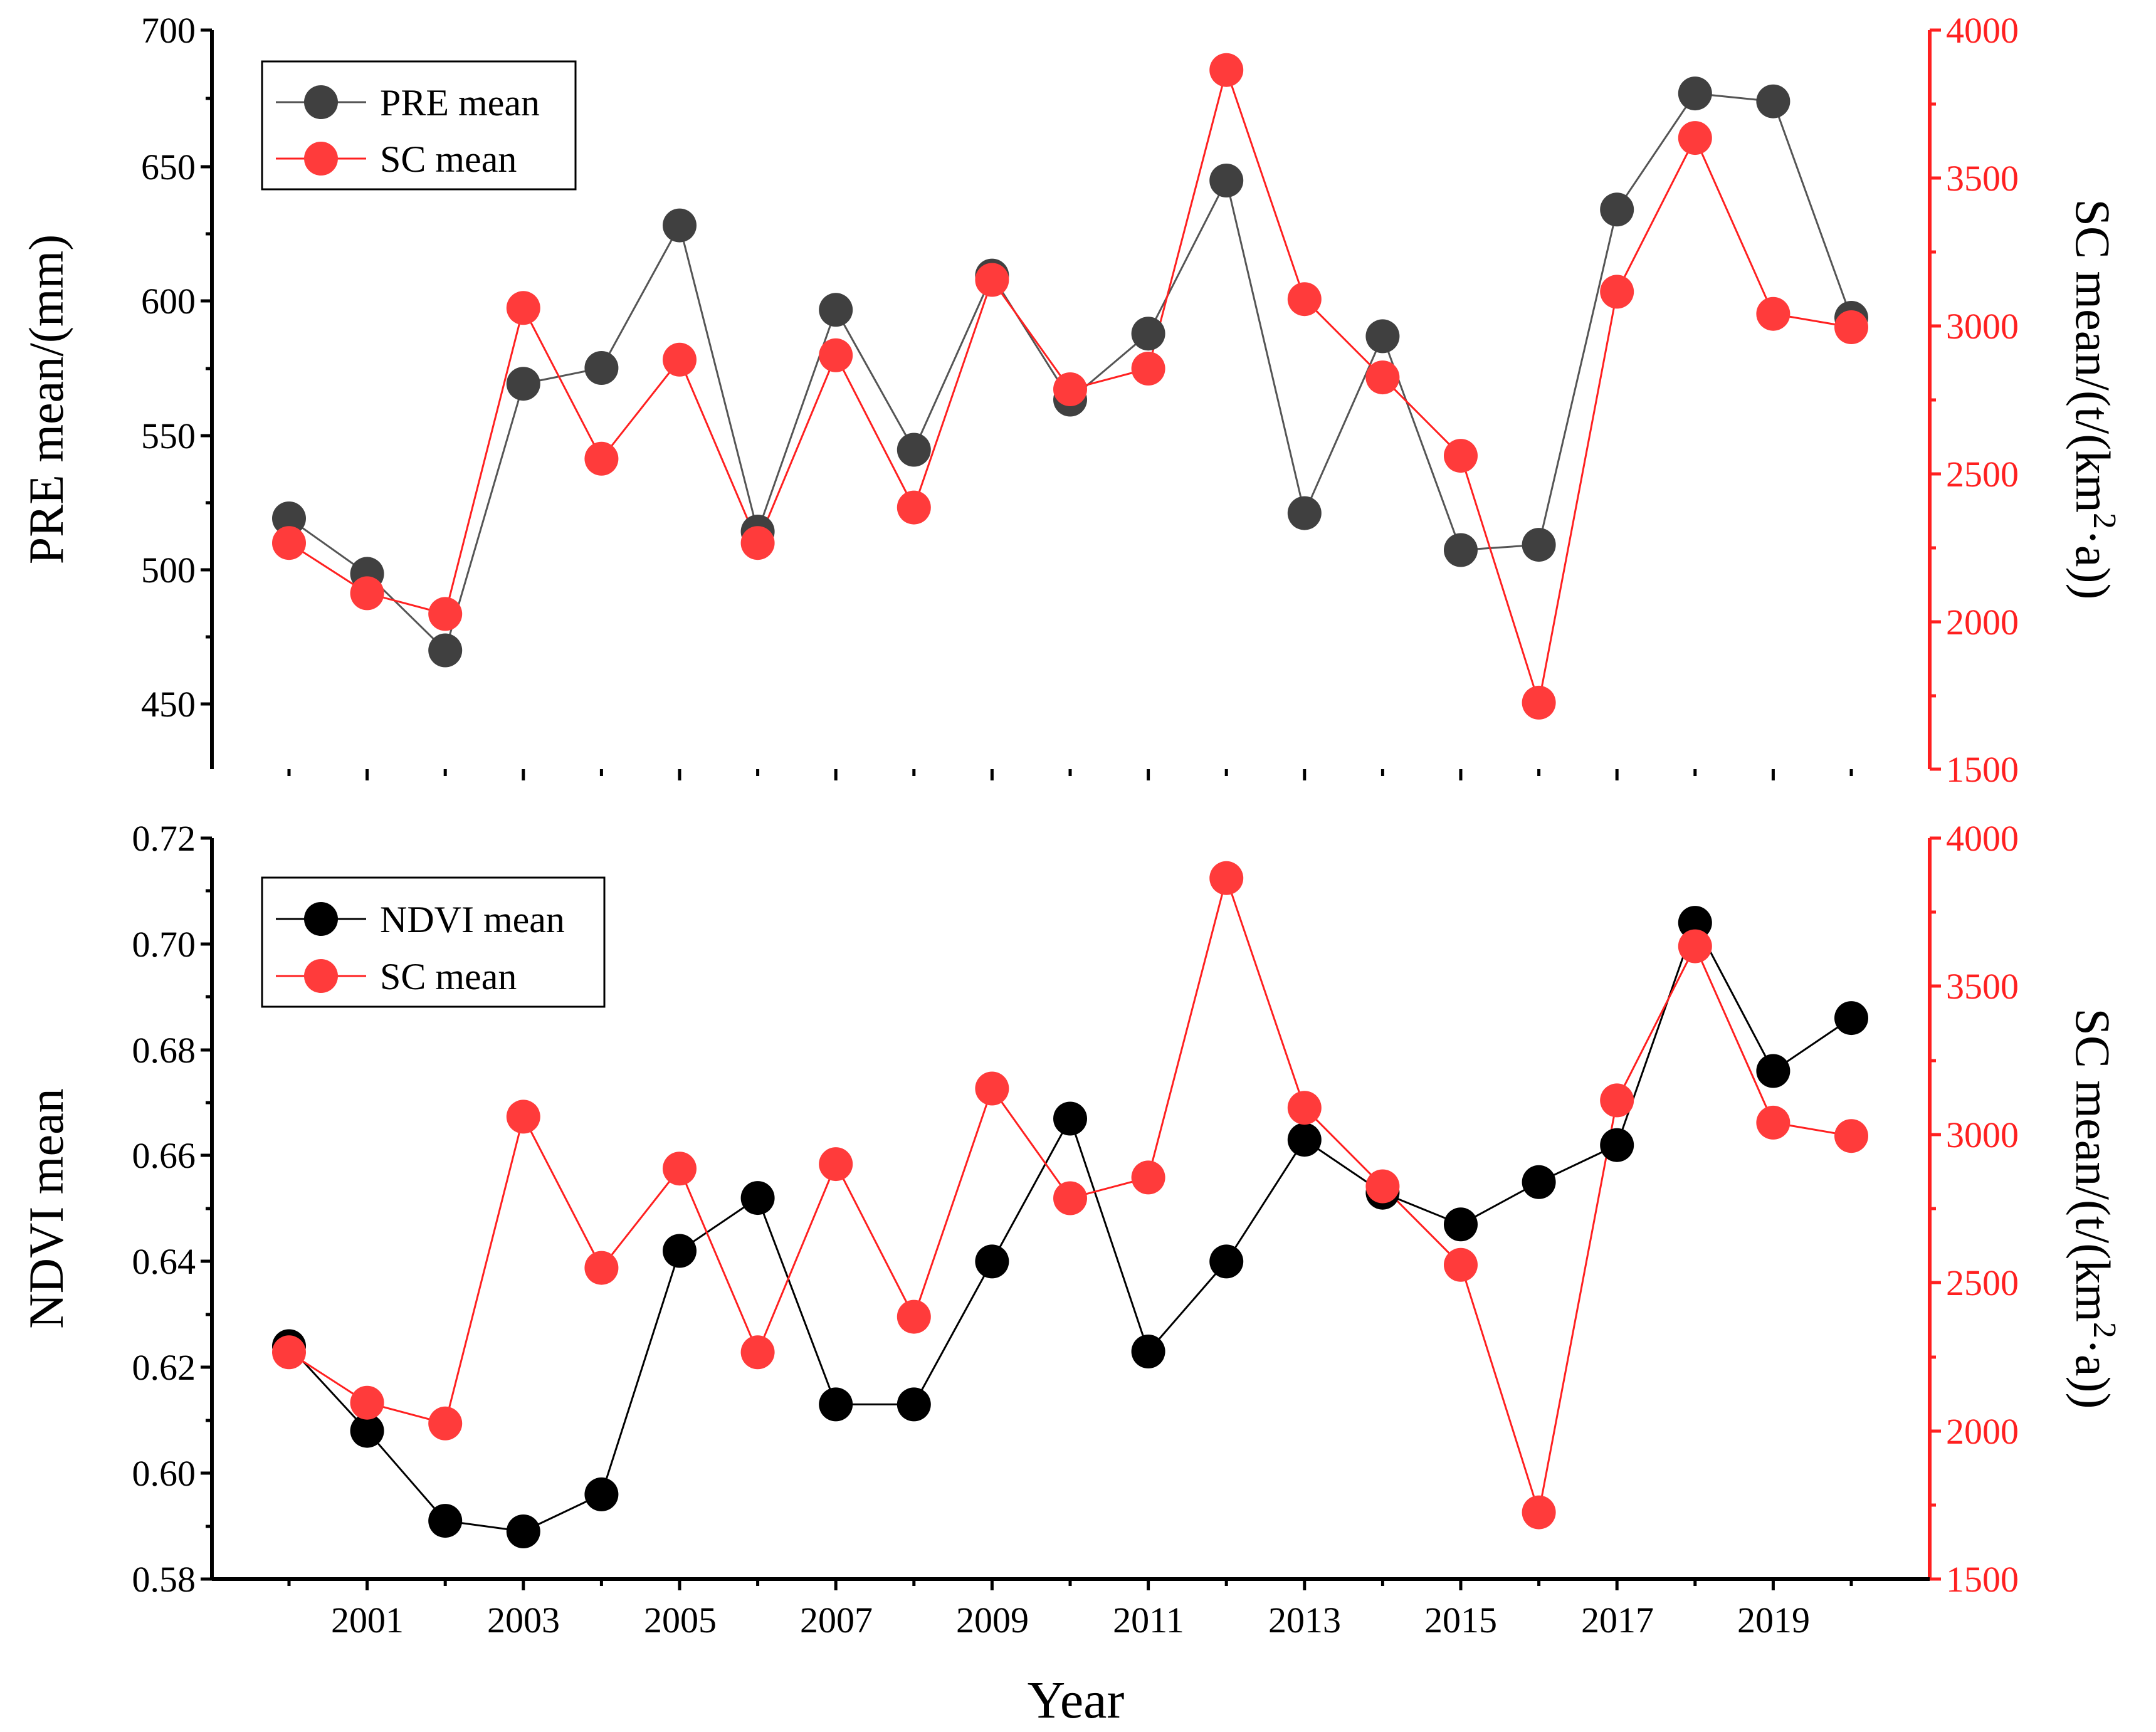  Describe the element at coordinates (1617, 1620) in the screenshot. I see `x-tick-label: 2017` at that location.